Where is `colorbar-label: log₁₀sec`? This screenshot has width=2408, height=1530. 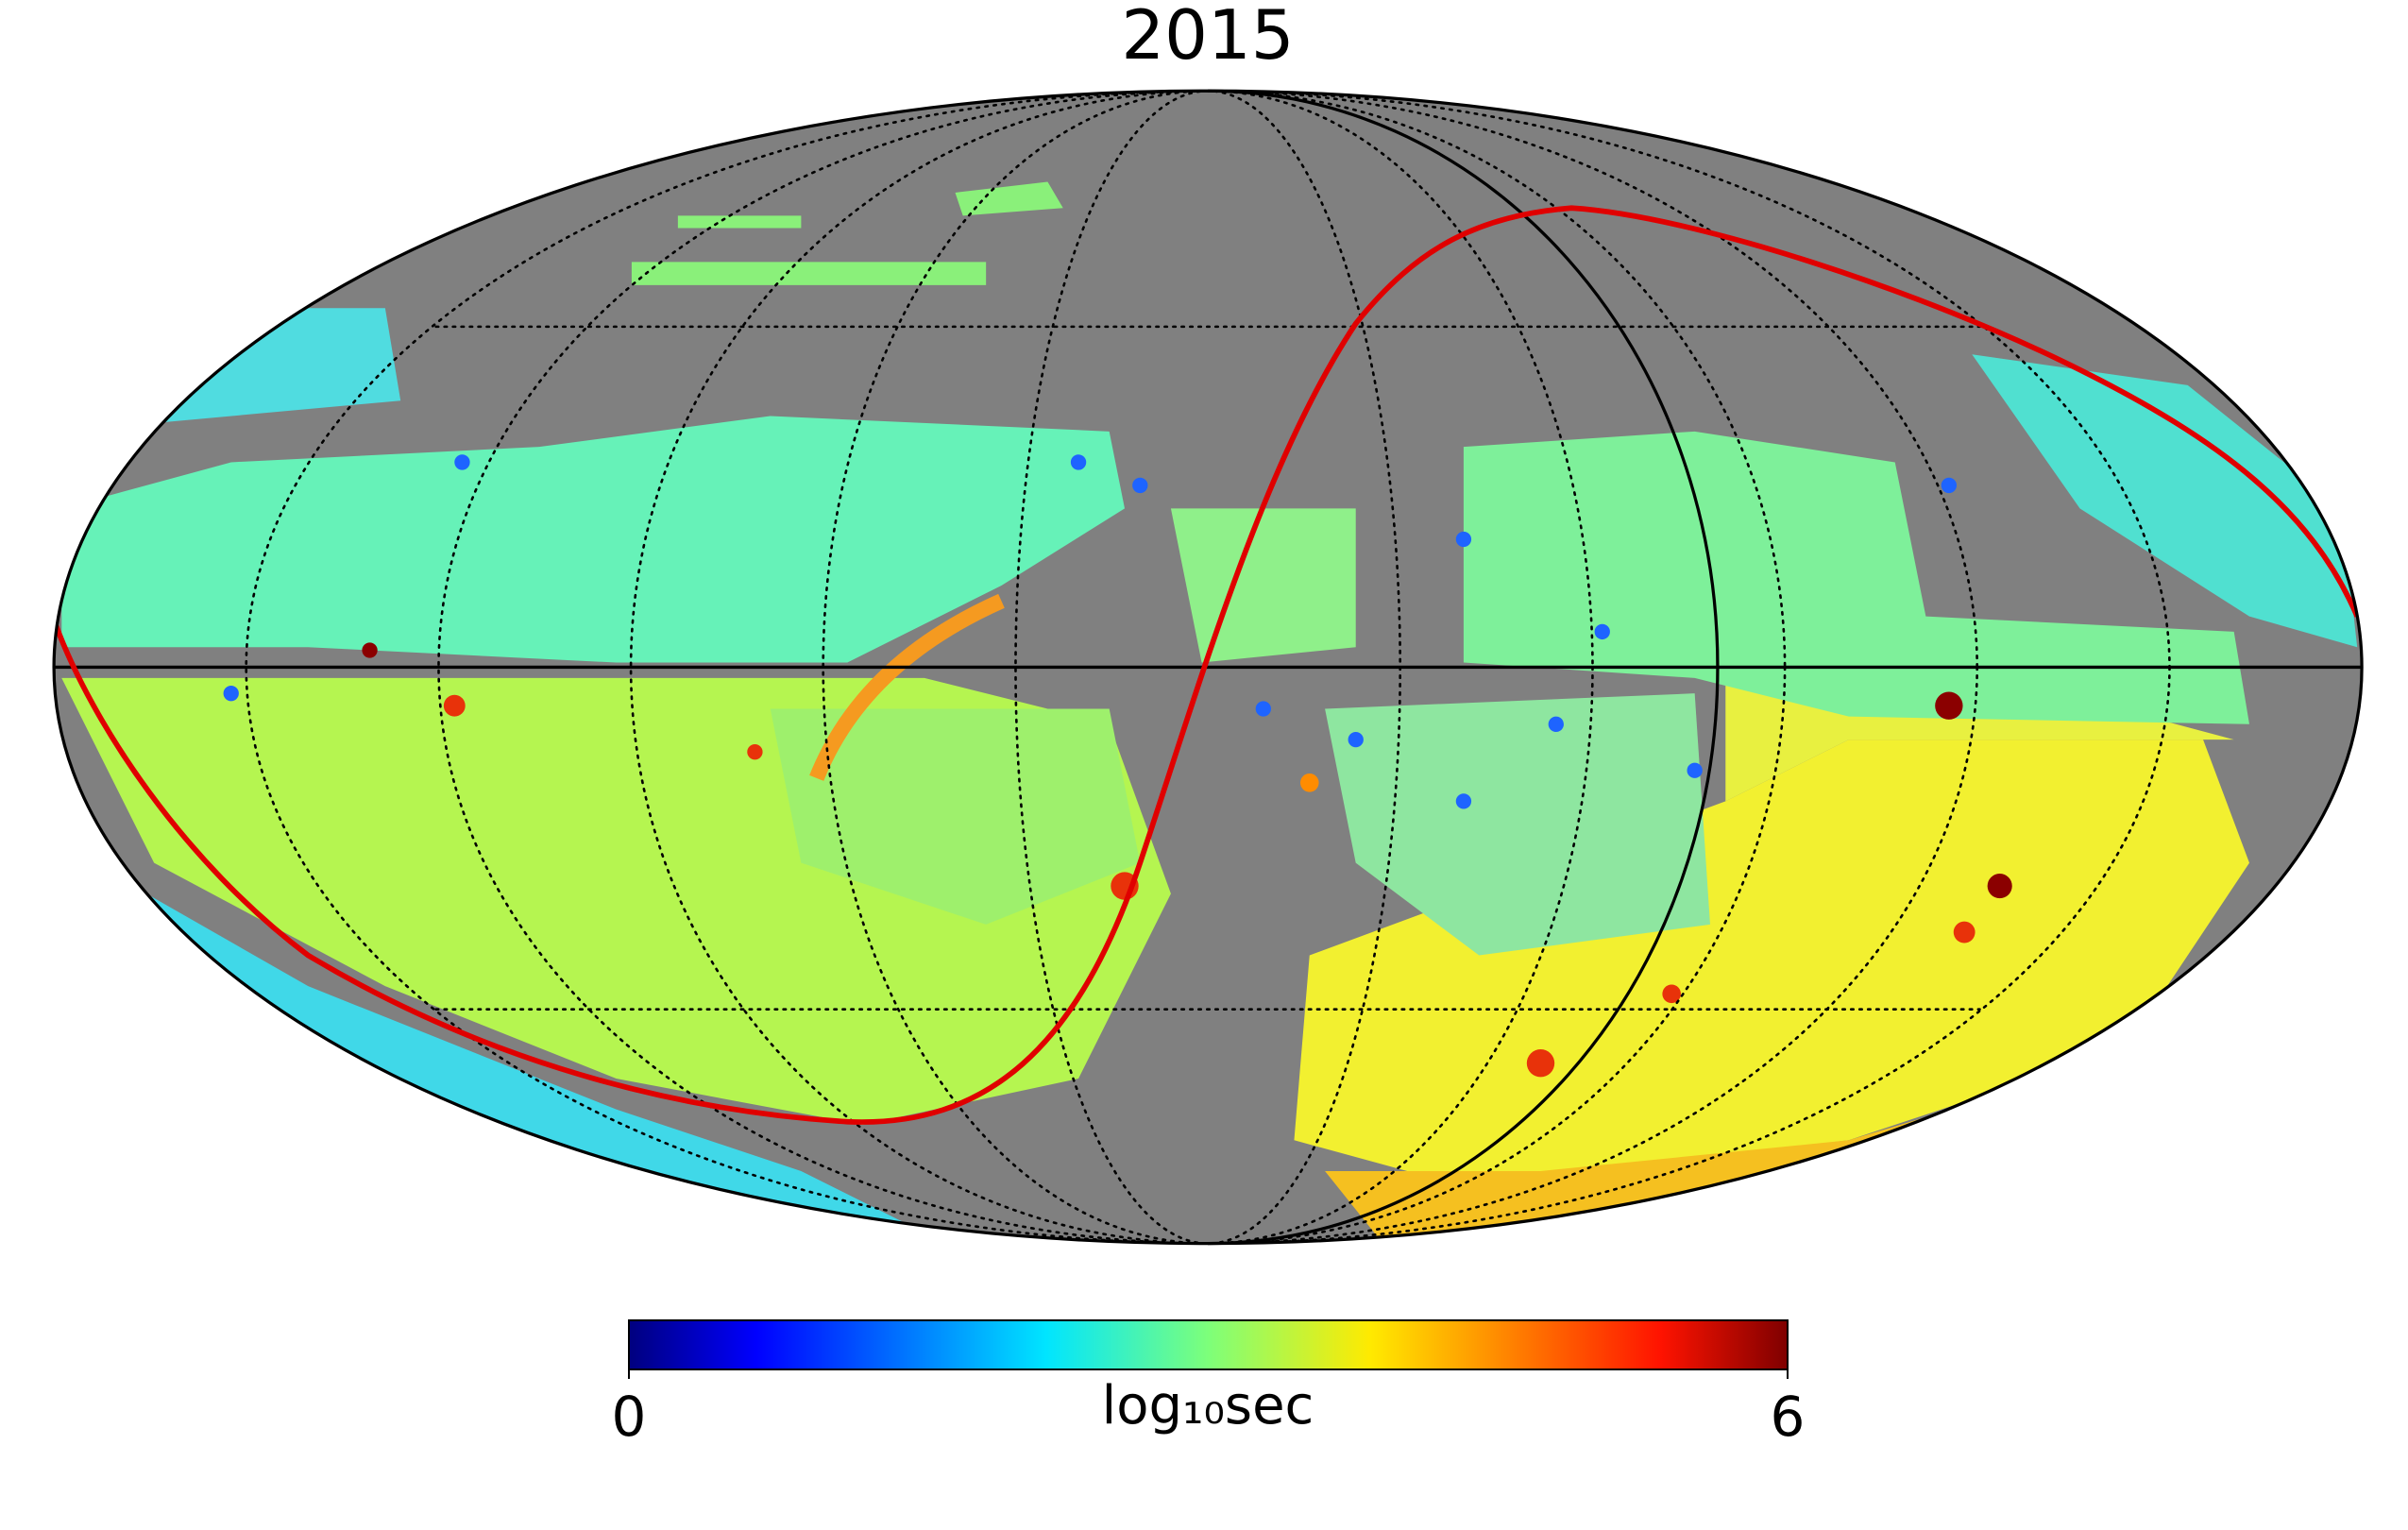
colorbar-label: log₁₀sec is located at coordinates (1208, 1405).